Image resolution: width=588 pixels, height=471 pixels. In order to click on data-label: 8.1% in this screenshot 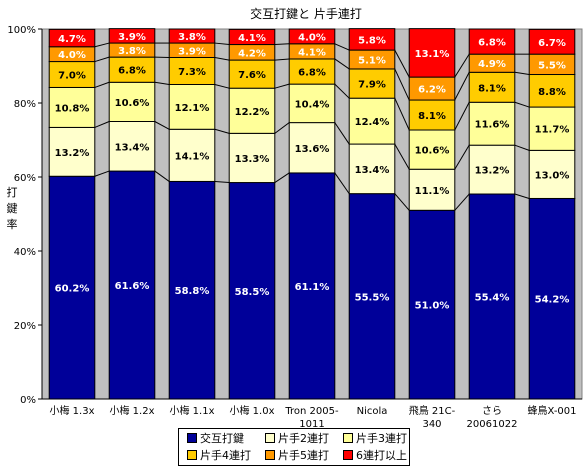, I will do `click(432, 116)`.